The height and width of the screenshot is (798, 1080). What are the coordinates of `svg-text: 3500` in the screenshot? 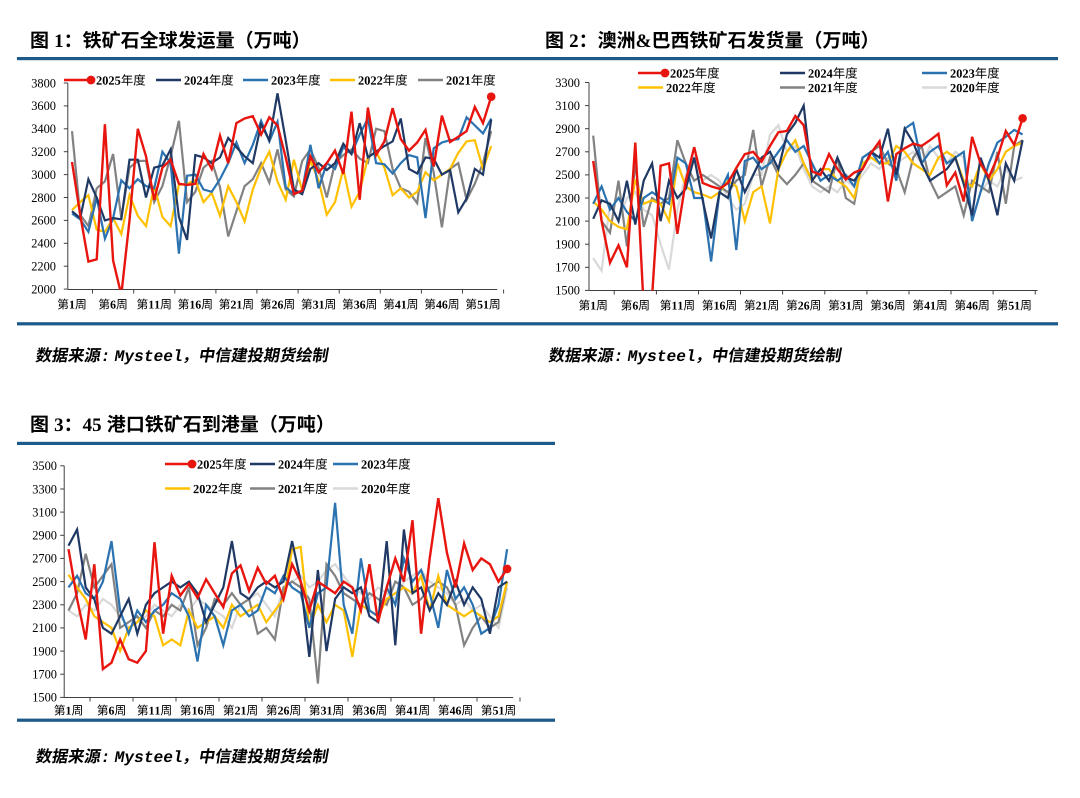 It's located at (44, 466).